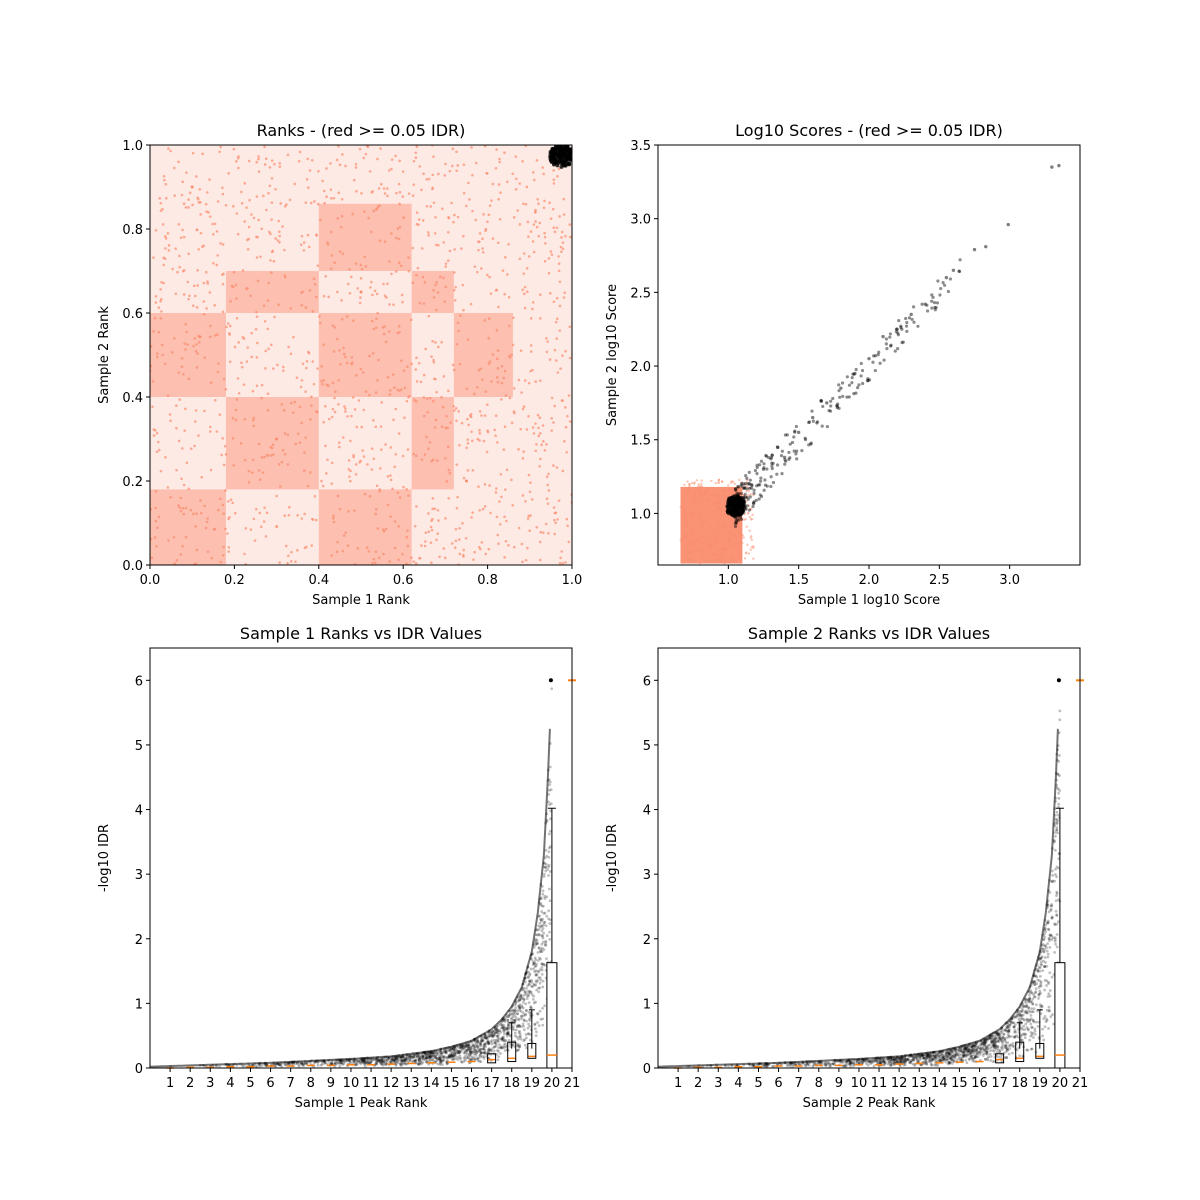 Image resolution: width=1200 pixels, height=1200 pixels. I want to click on x-tick-label: 16, so click(471, 1083).